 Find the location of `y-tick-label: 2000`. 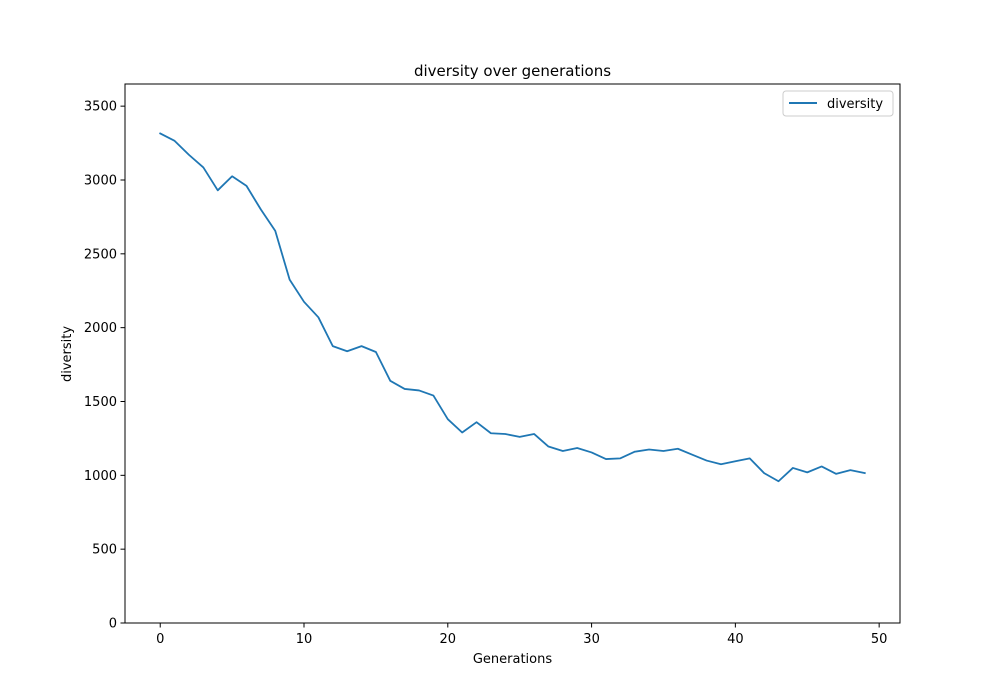

y-tick-label: 2000 is located at coordinates (100, 328).